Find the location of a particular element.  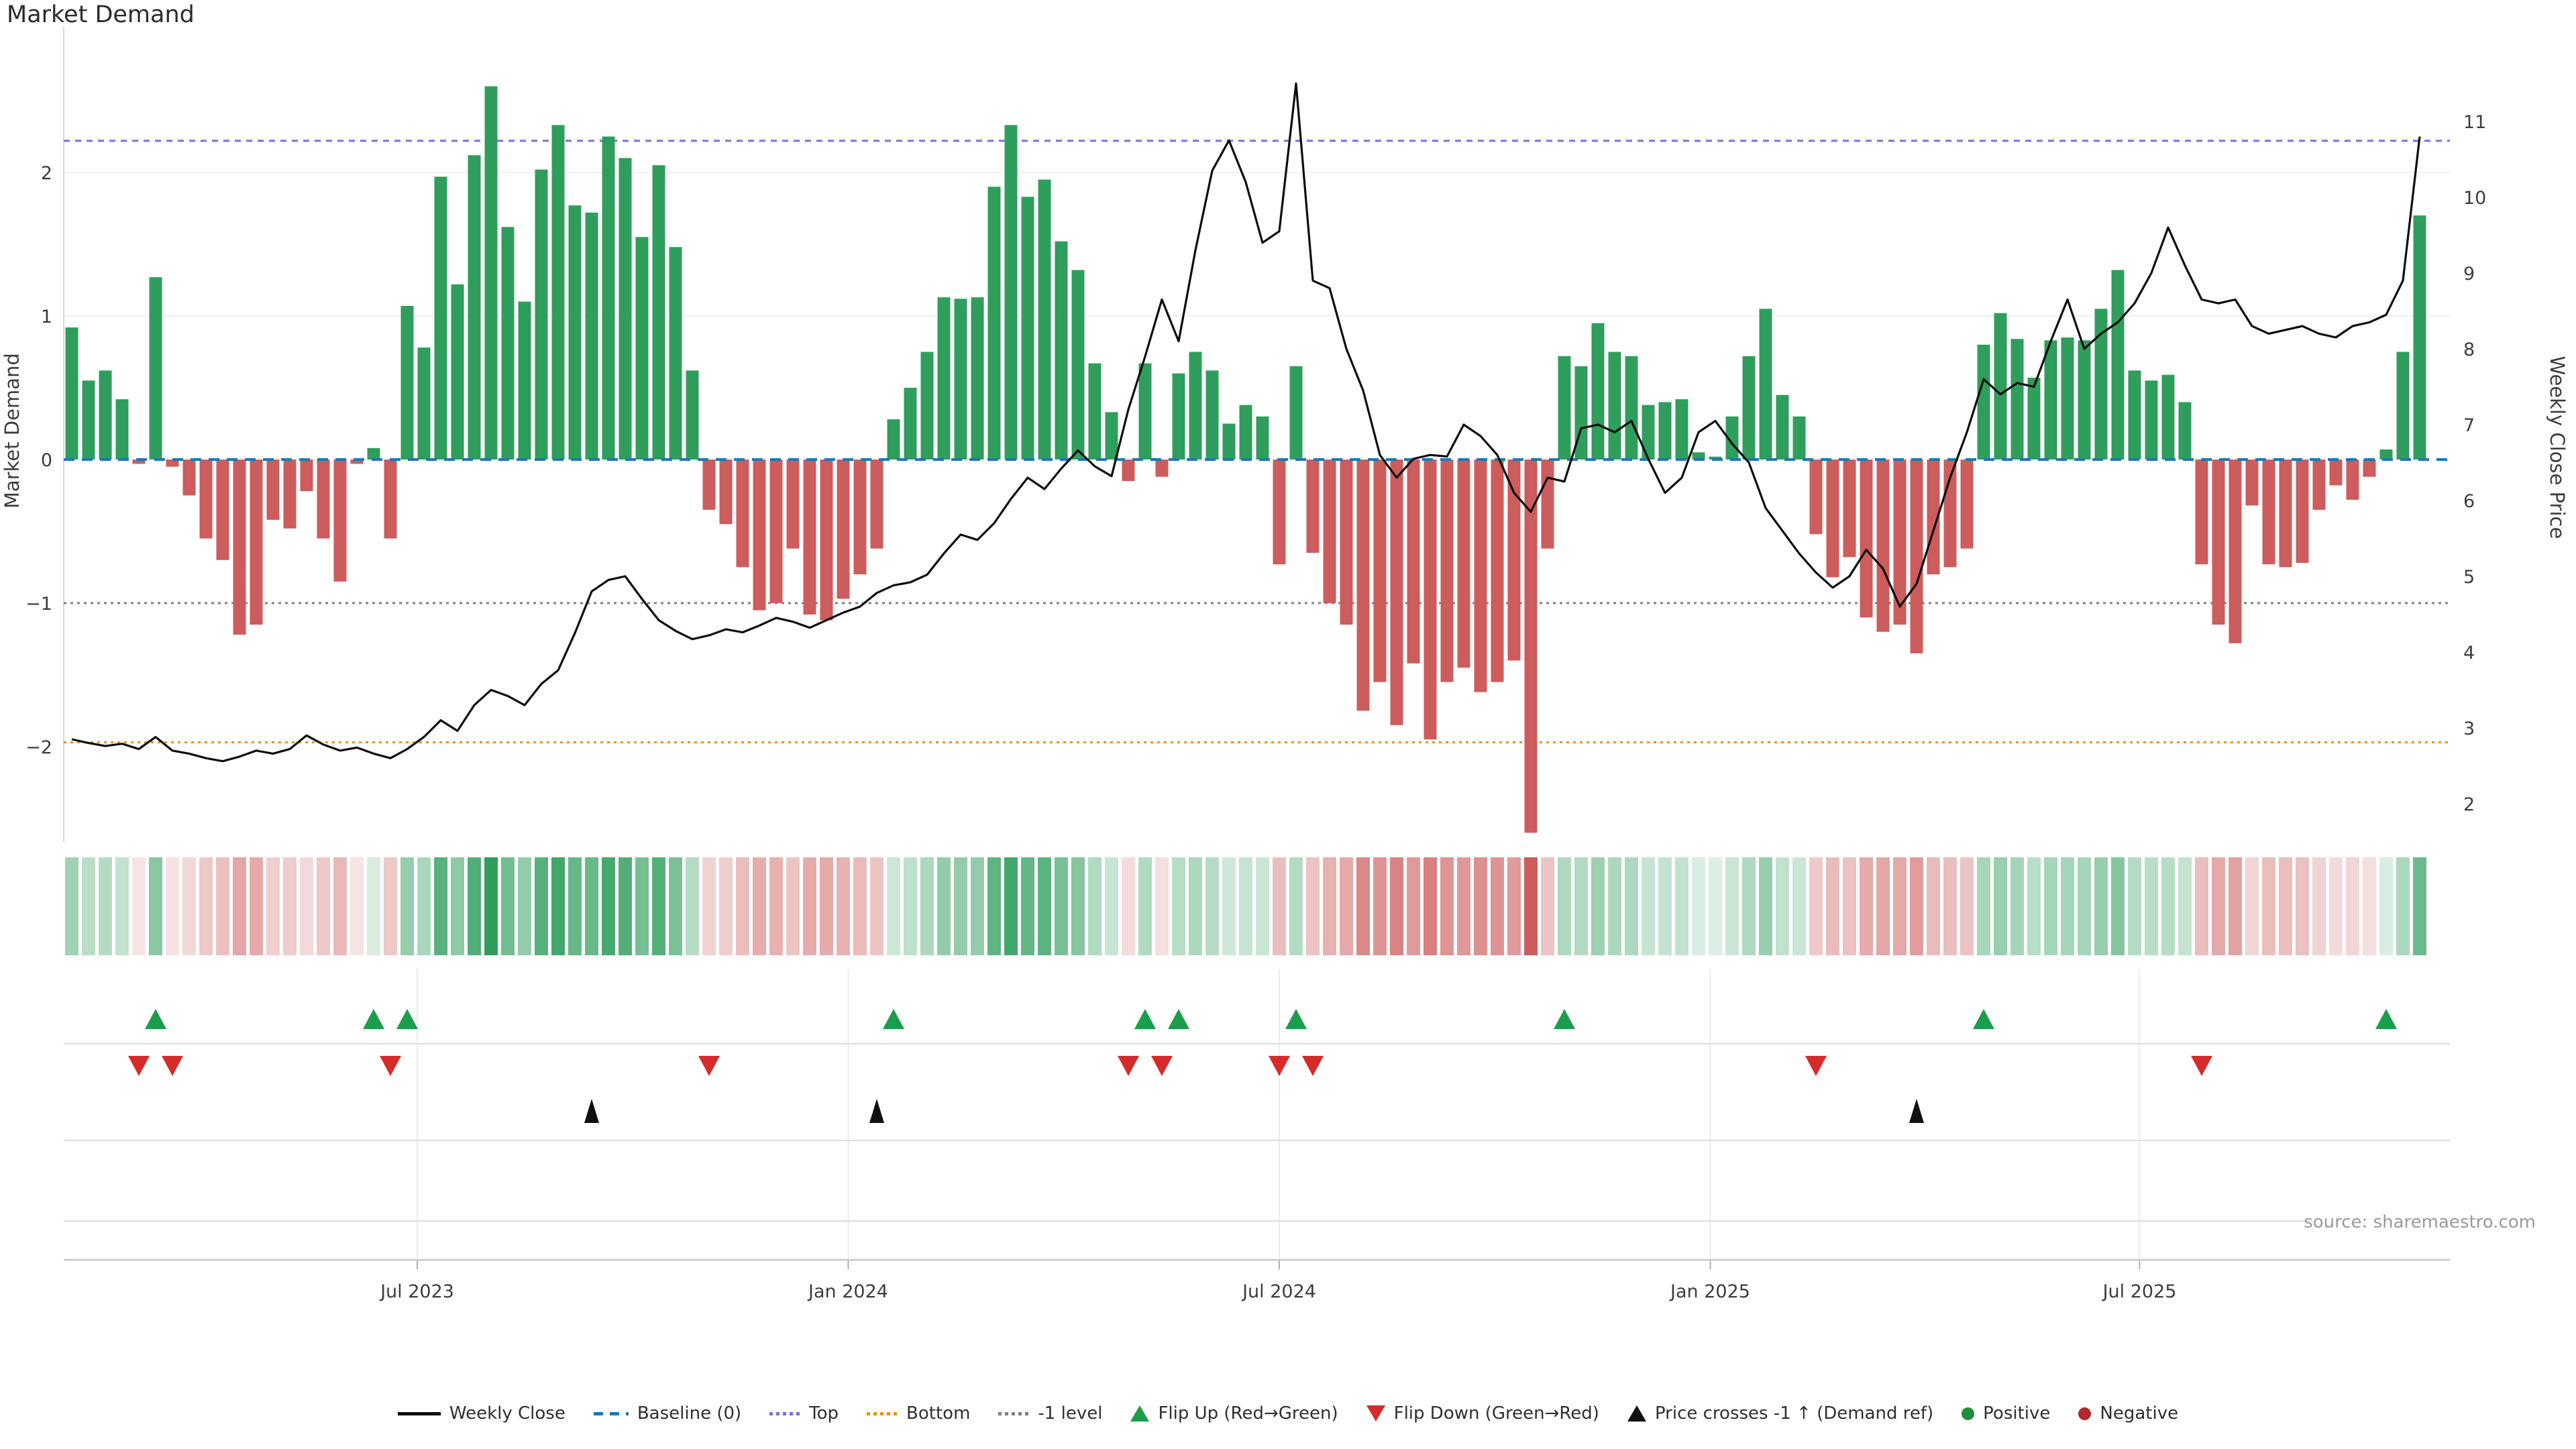

right-axis-tick-label: 8 is located at coordinates (2469, 349).